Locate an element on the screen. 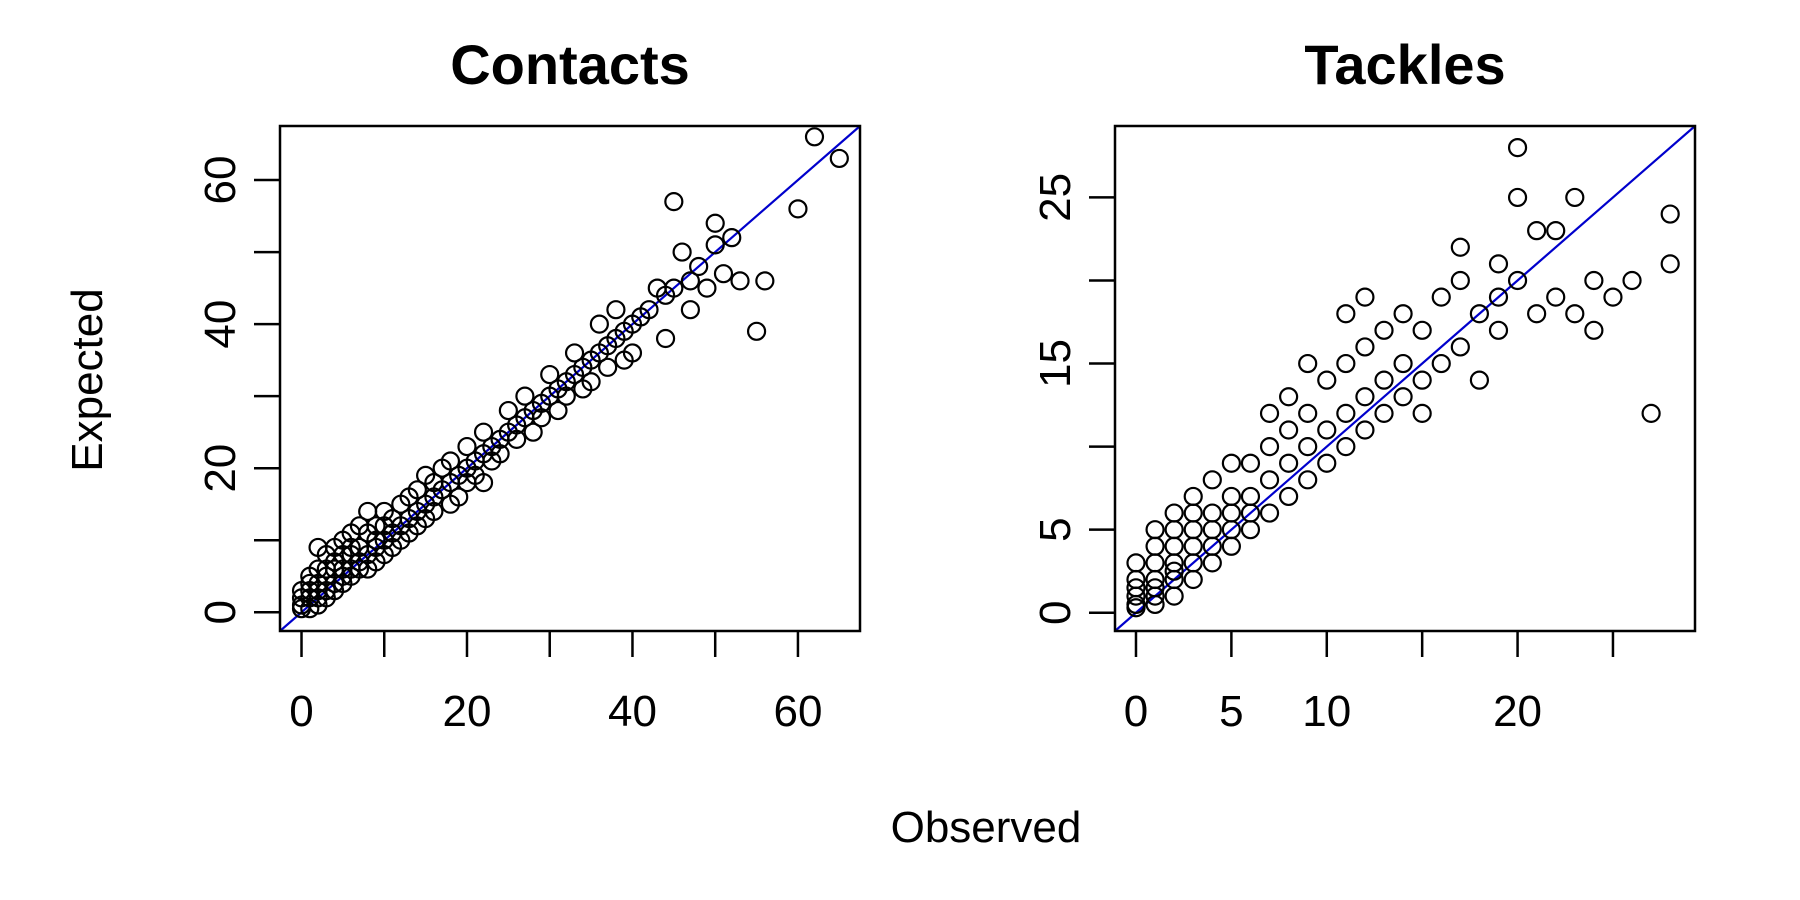 The width and height of the screenshot is (1800, 900). y-tick-label: 5 is located at coordinates (1055, 529).